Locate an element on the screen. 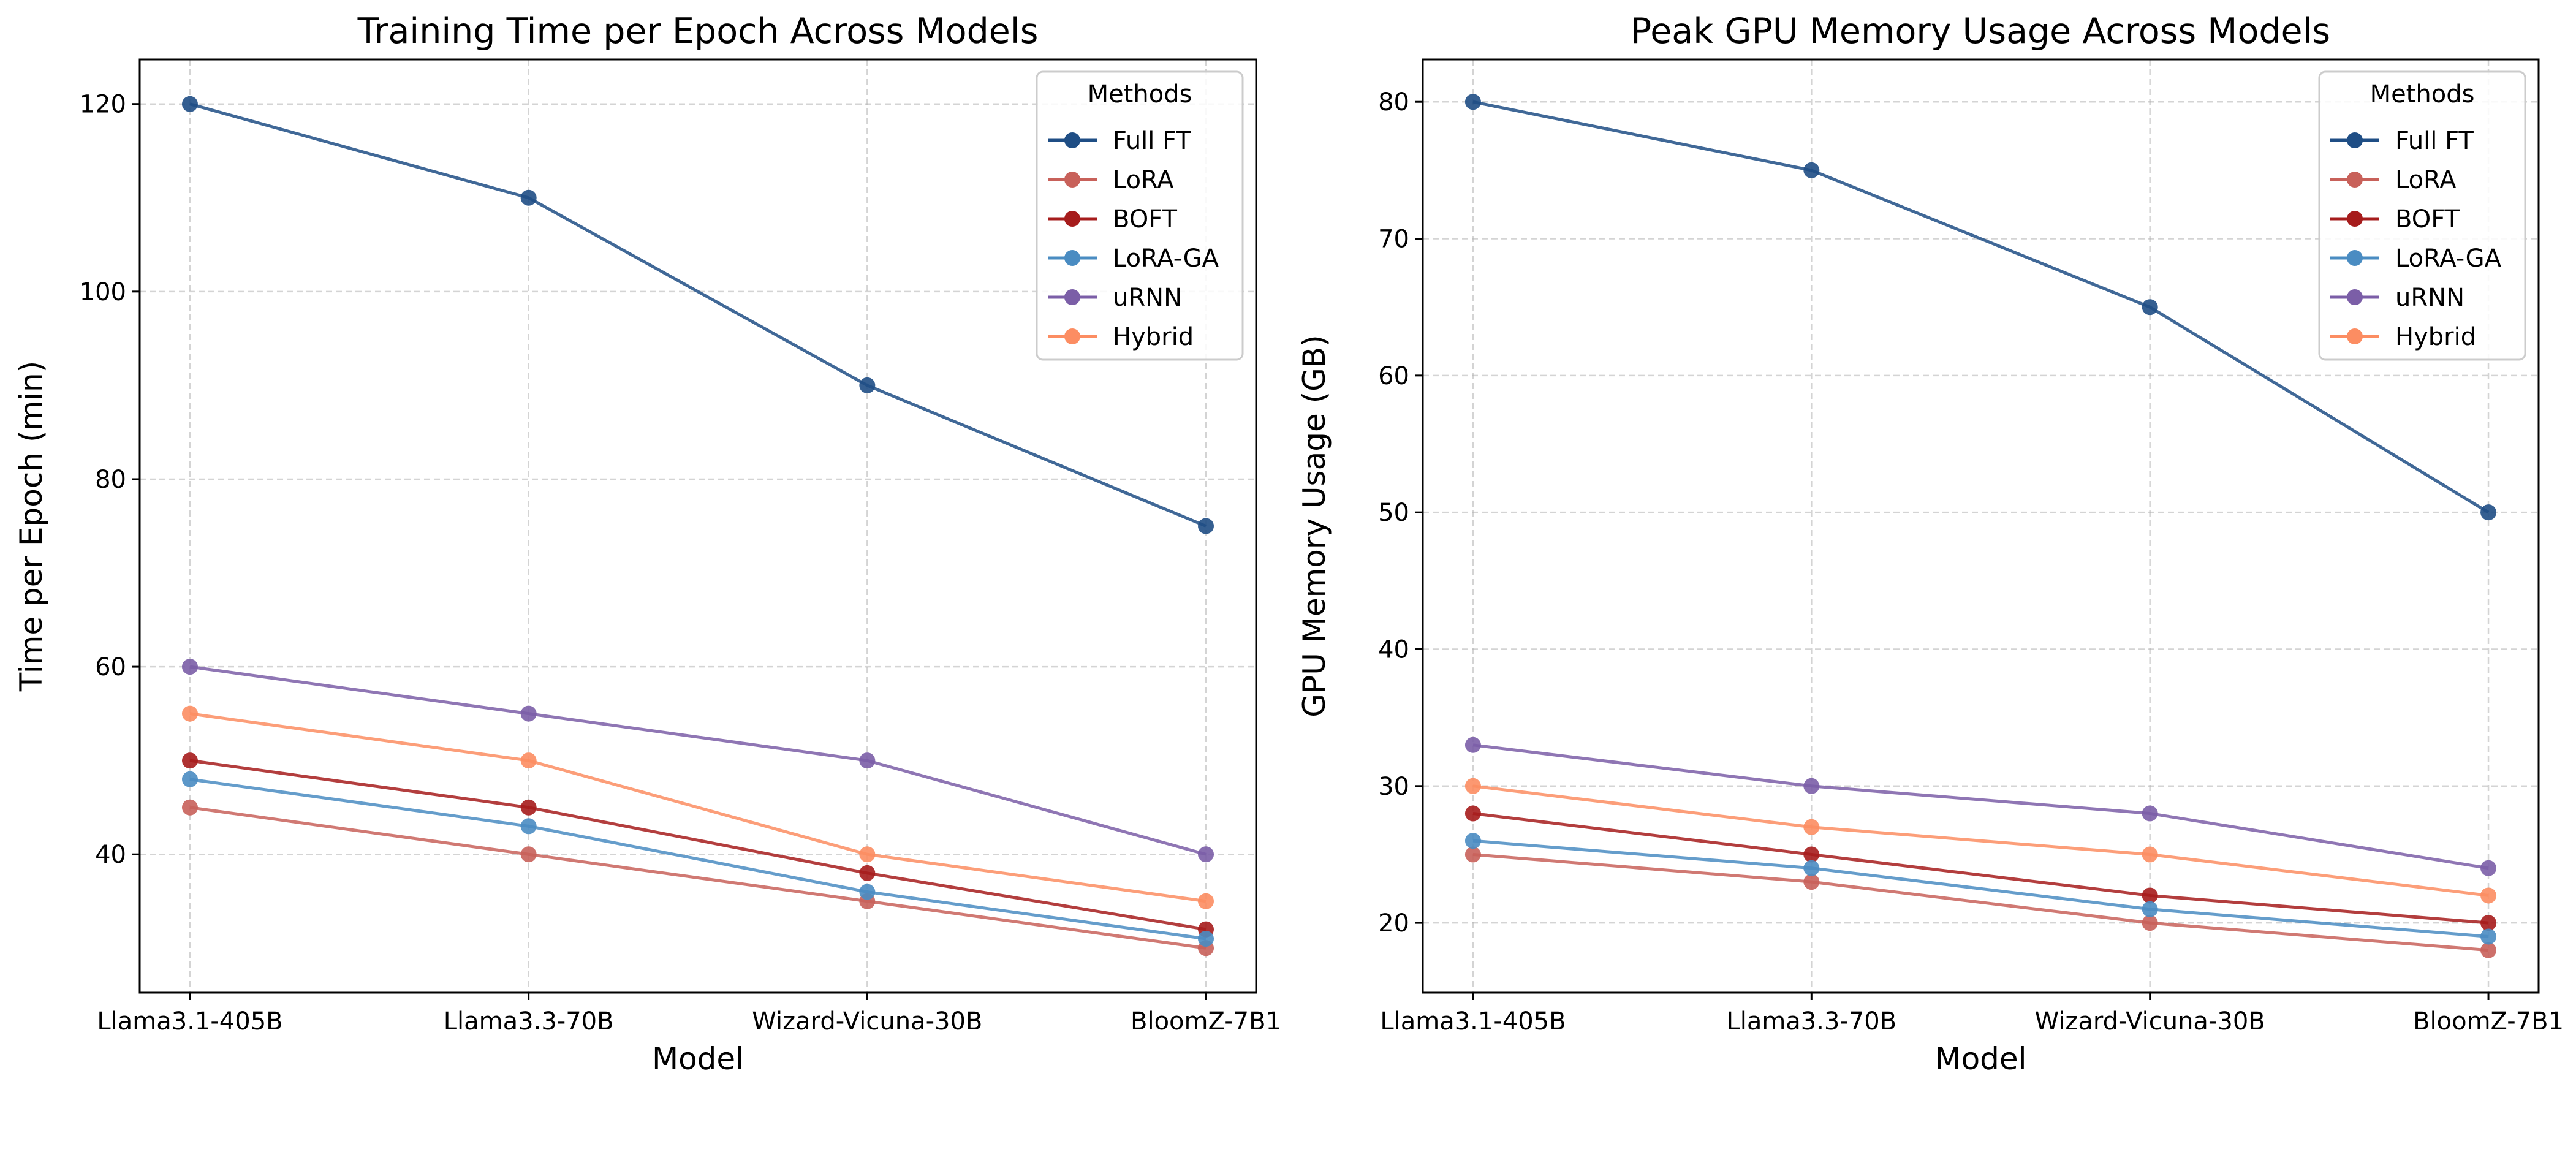  legend: Methods Full FT LoRA BOFT LoRA-GA uRNN Hybrid is located at coordinates (2422, 215).